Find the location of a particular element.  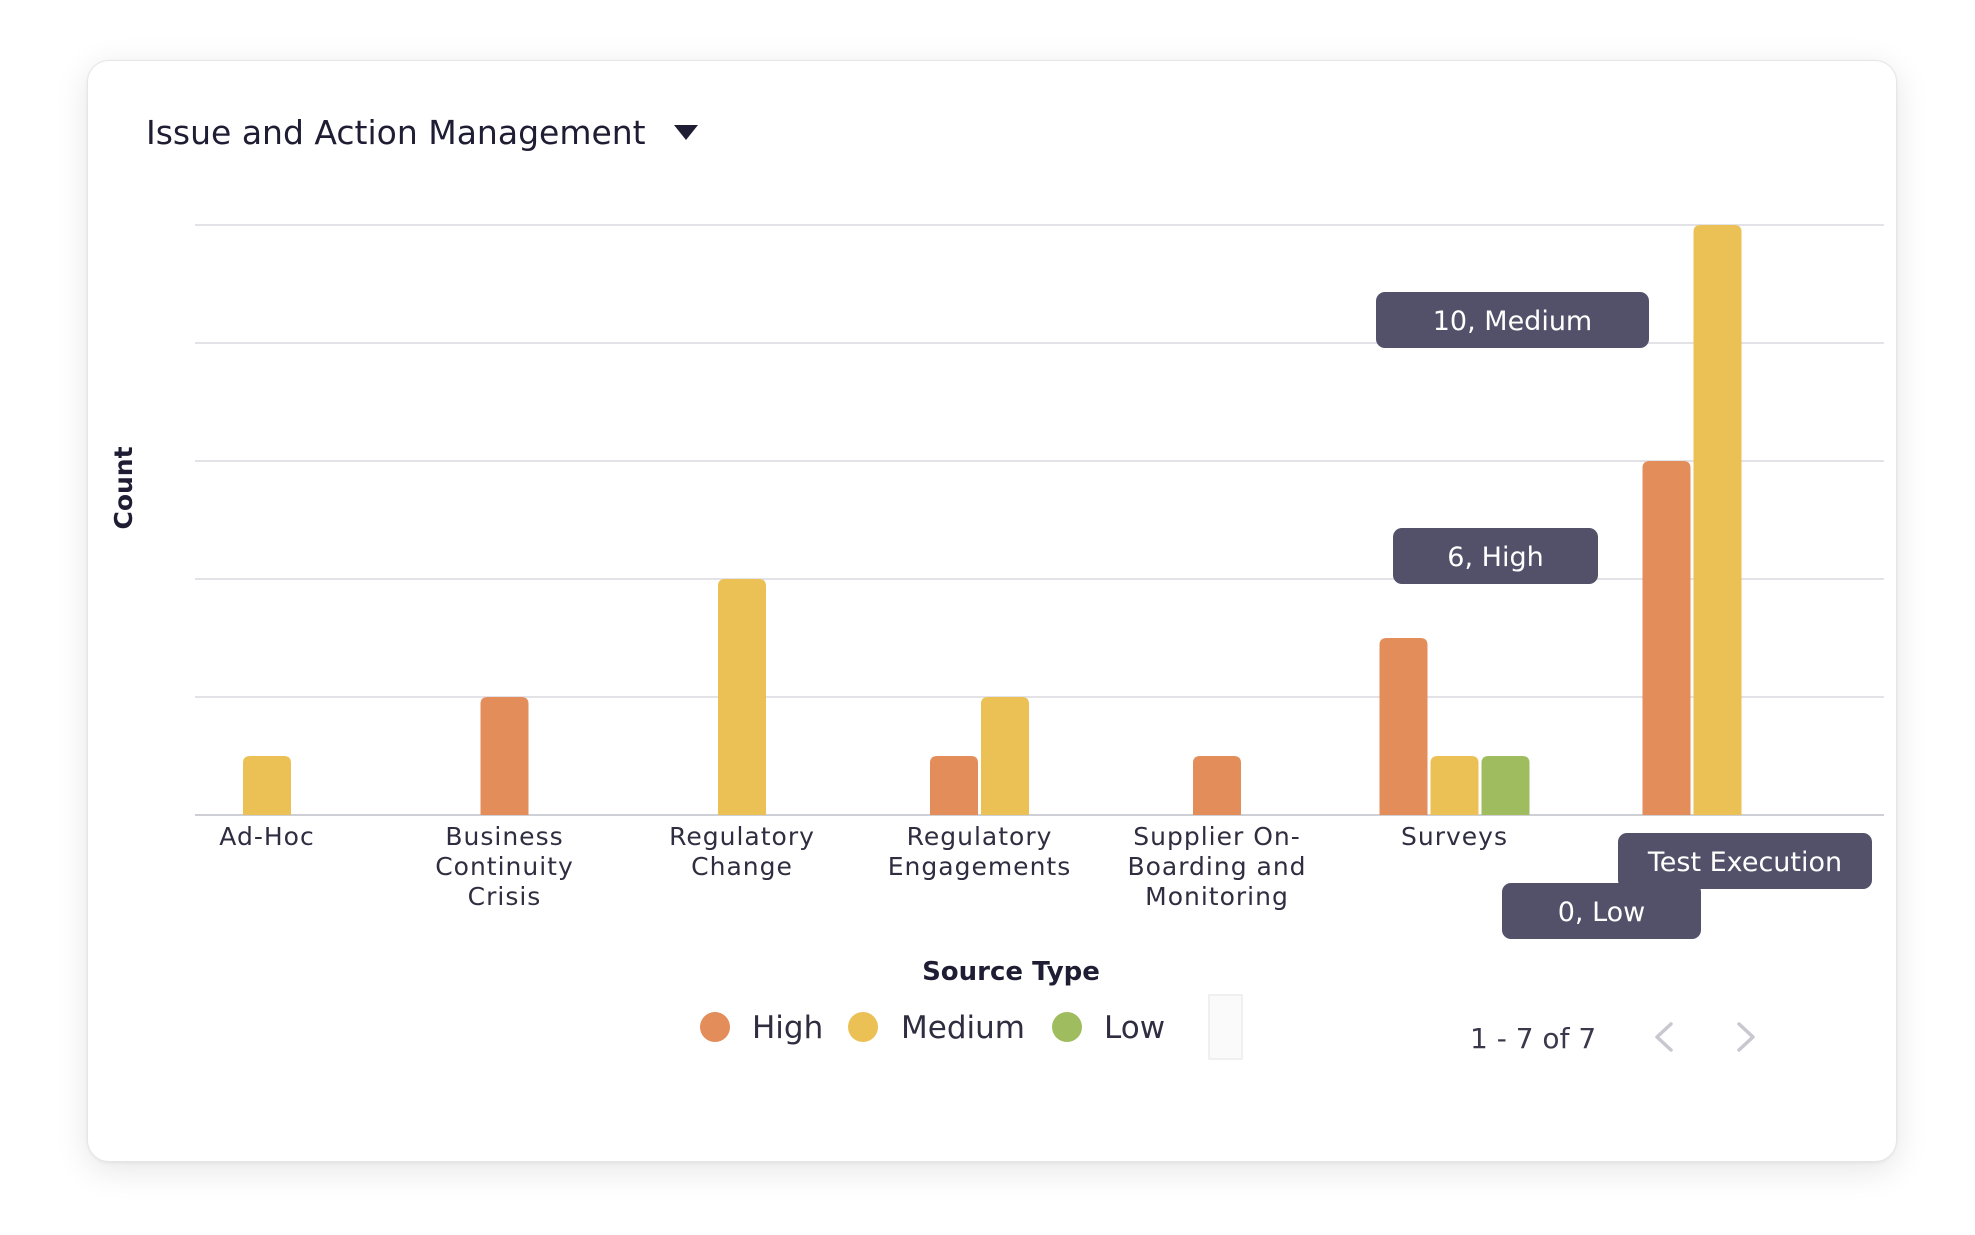

x-tick-label: Engagements is located at coordinates (980, 866).